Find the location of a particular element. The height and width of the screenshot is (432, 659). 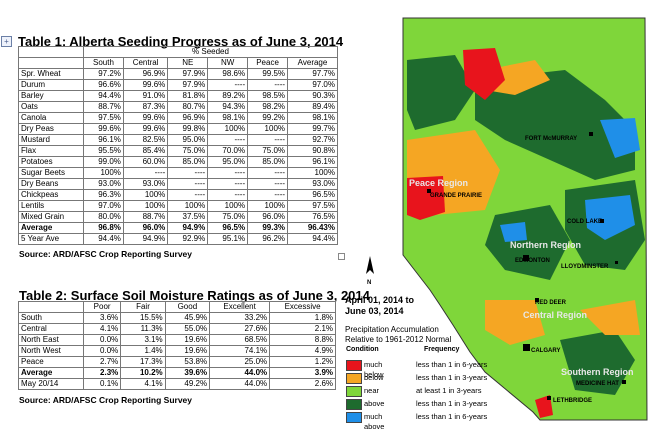

map-date-line-1: April 01, 2014 to is located at coordinates (379, 300).